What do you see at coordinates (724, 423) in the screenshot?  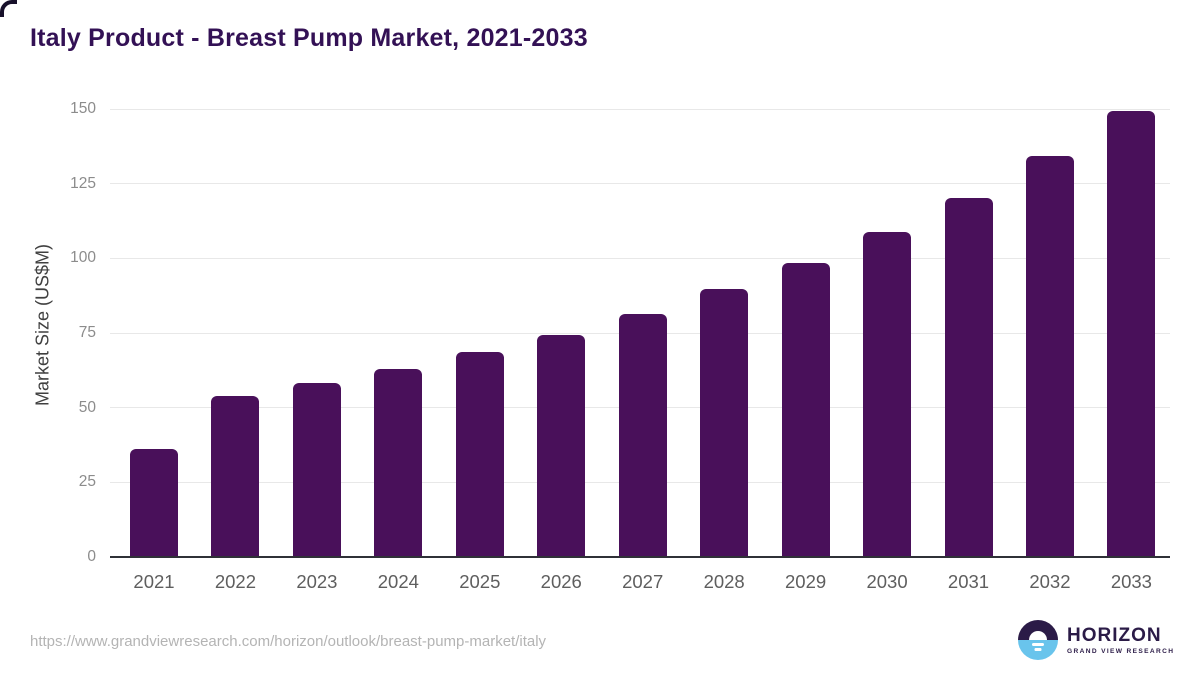 I see `bar-2028` at bounding box center [724, 423].